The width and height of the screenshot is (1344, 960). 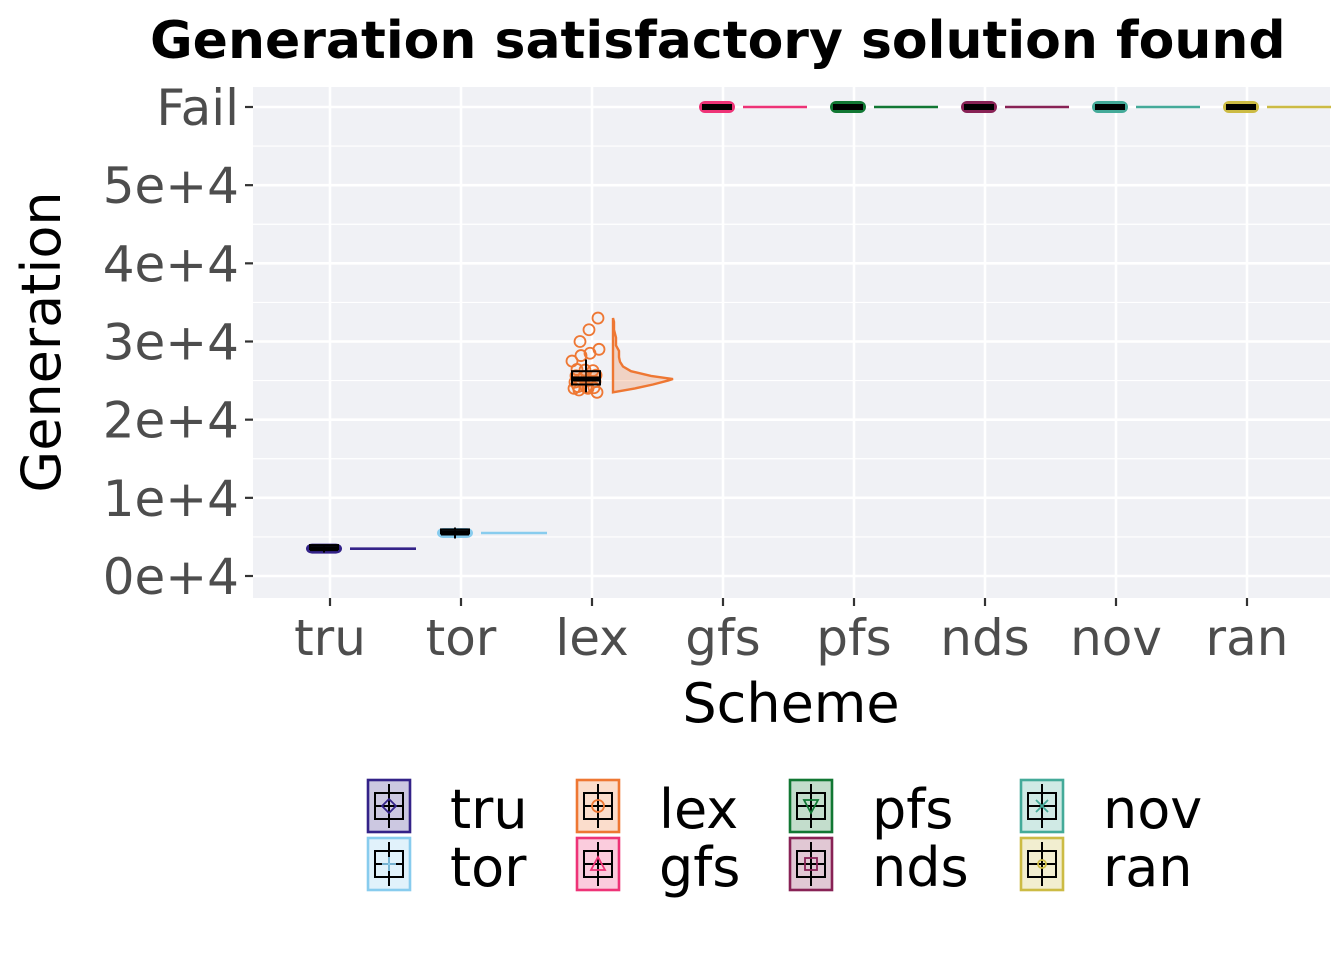 I want to click on x-tick-label: pfs, so click(x=853, y=638).